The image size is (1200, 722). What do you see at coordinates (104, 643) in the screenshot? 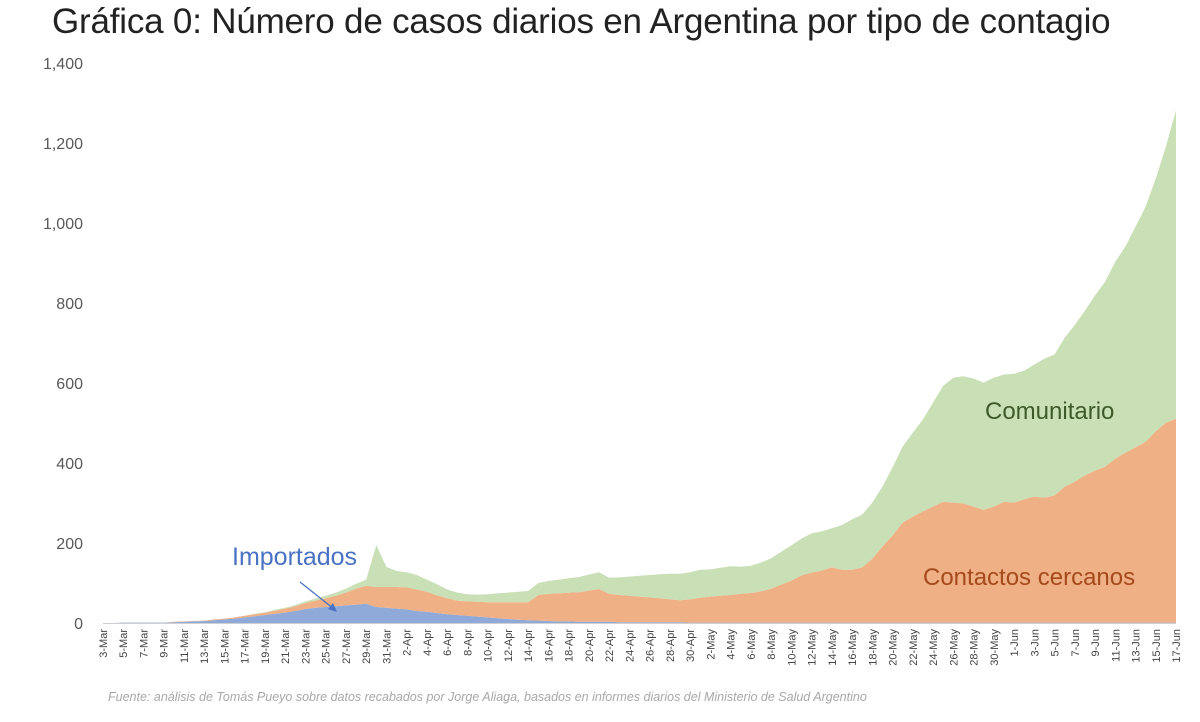
I see `x-tick-label: 3-Mar` at bounding box center [104, 643].